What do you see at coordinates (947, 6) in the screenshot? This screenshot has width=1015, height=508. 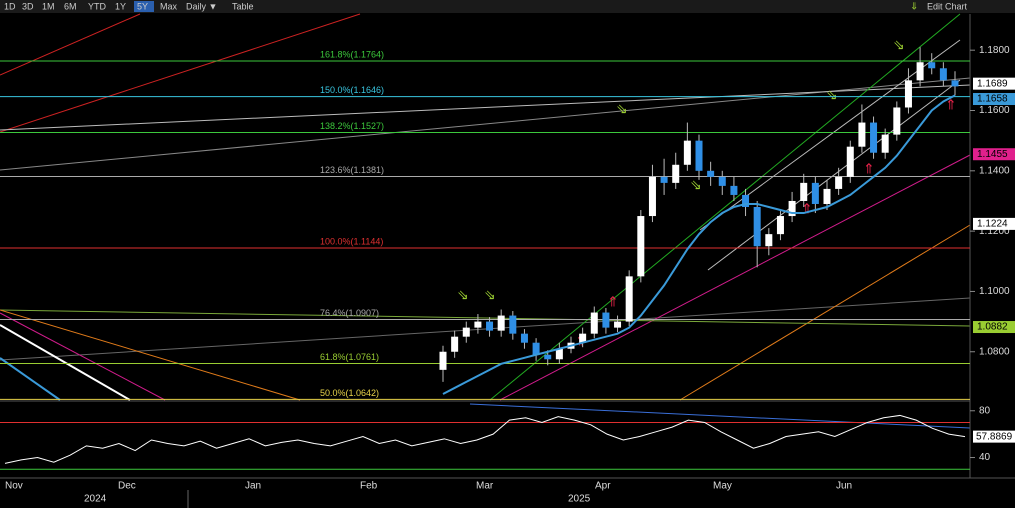 I see `edit-chart: Edit Chart` at bounding box center [947, 6].